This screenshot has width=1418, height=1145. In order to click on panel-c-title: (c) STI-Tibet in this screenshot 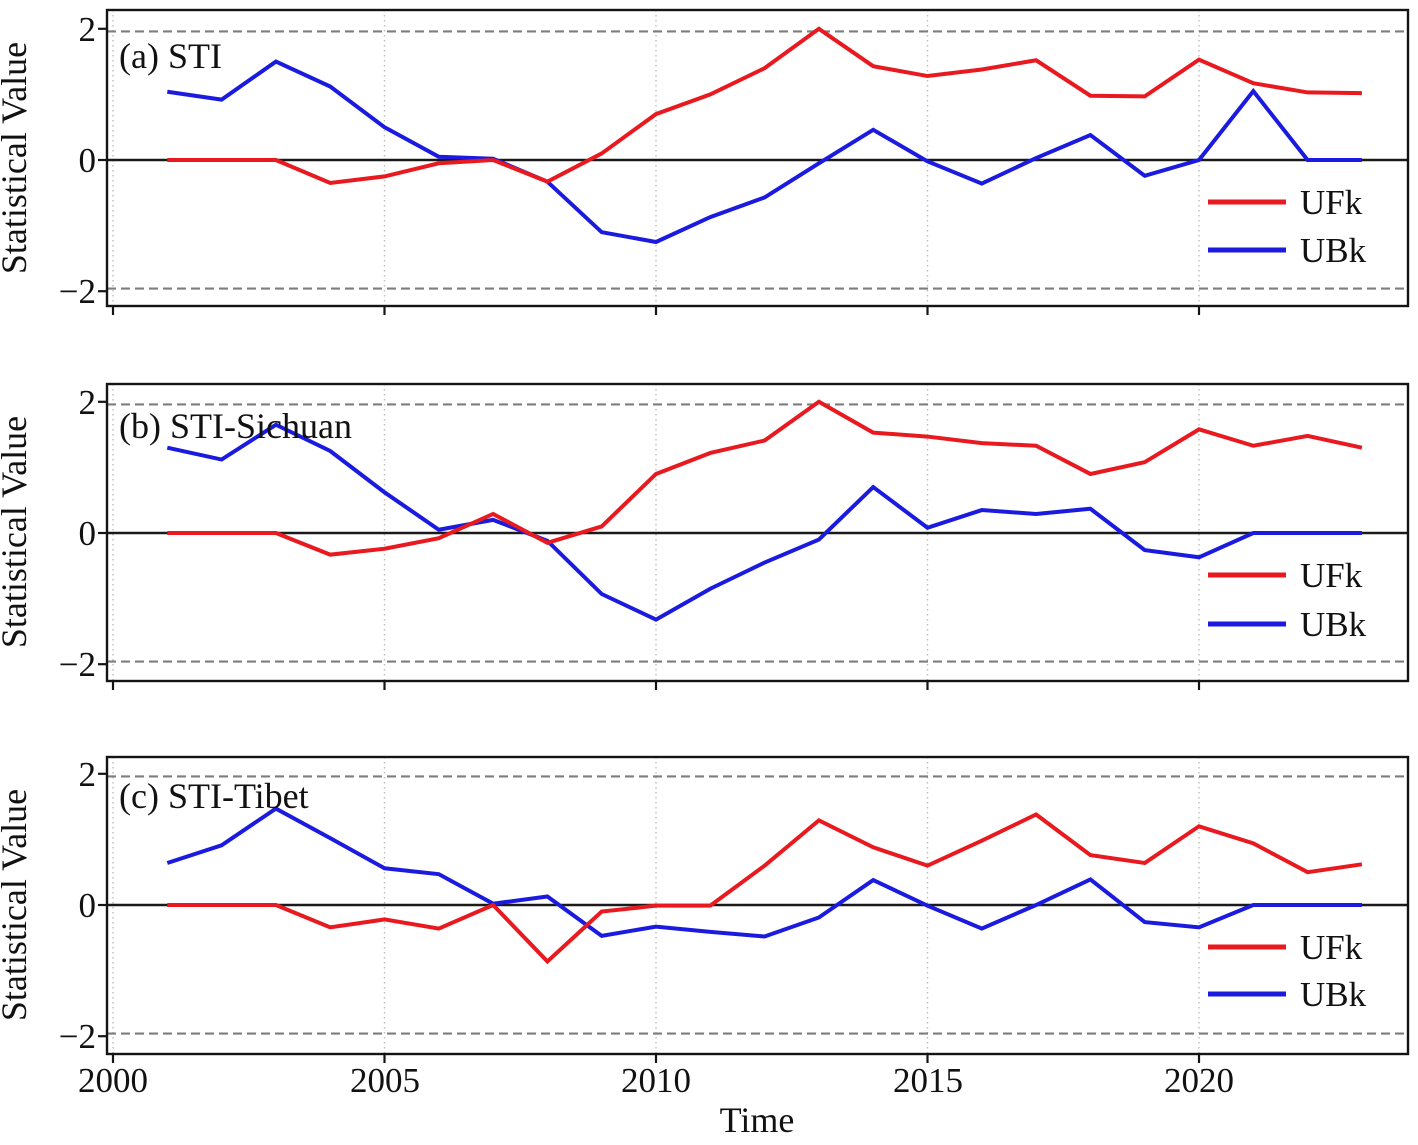, I will do `click(214, 796)`.